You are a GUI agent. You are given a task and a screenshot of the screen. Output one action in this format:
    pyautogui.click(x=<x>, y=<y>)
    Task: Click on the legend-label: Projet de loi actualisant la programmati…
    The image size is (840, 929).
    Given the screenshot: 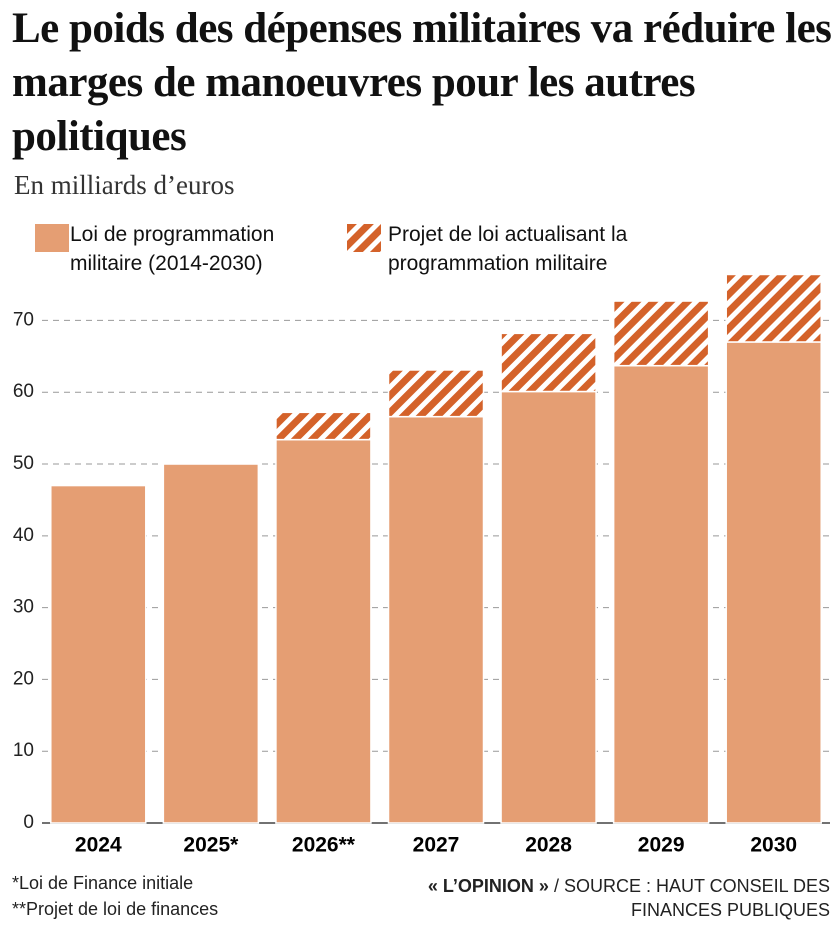 What is the action you would take?
    pyautogui.click(x=508, y=249)
    